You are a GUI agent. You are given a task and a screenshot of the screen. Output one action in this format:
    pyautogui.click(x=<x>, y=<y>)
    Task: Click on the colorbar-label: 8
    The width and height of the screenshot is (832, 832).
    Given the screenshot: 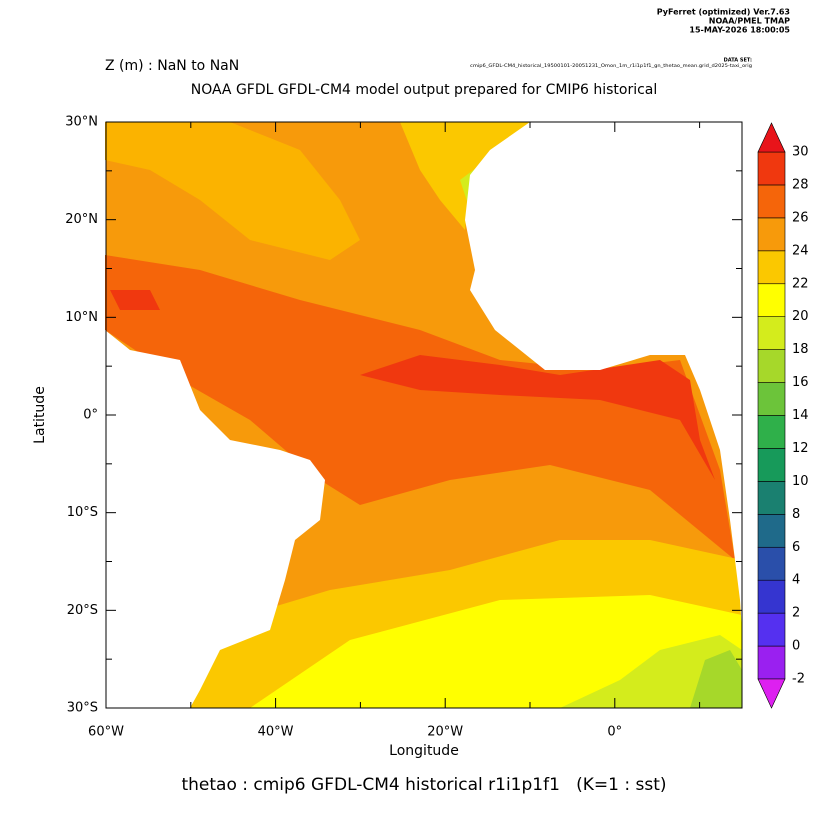 What is the action you would take?
    pyautogui.click(x=796, y=514)
    